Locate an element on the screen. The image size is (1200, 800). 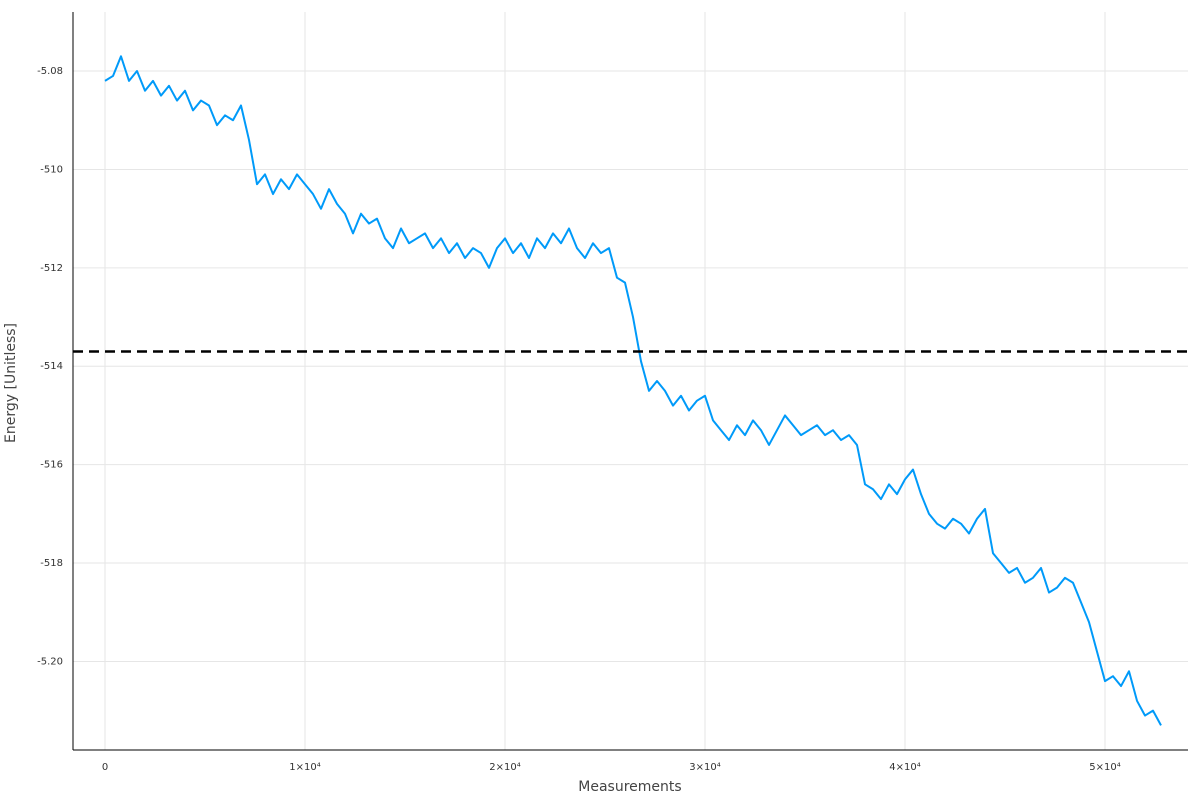
x-tick-label: 5×10⁴ is located at coordinates (1104, 767).